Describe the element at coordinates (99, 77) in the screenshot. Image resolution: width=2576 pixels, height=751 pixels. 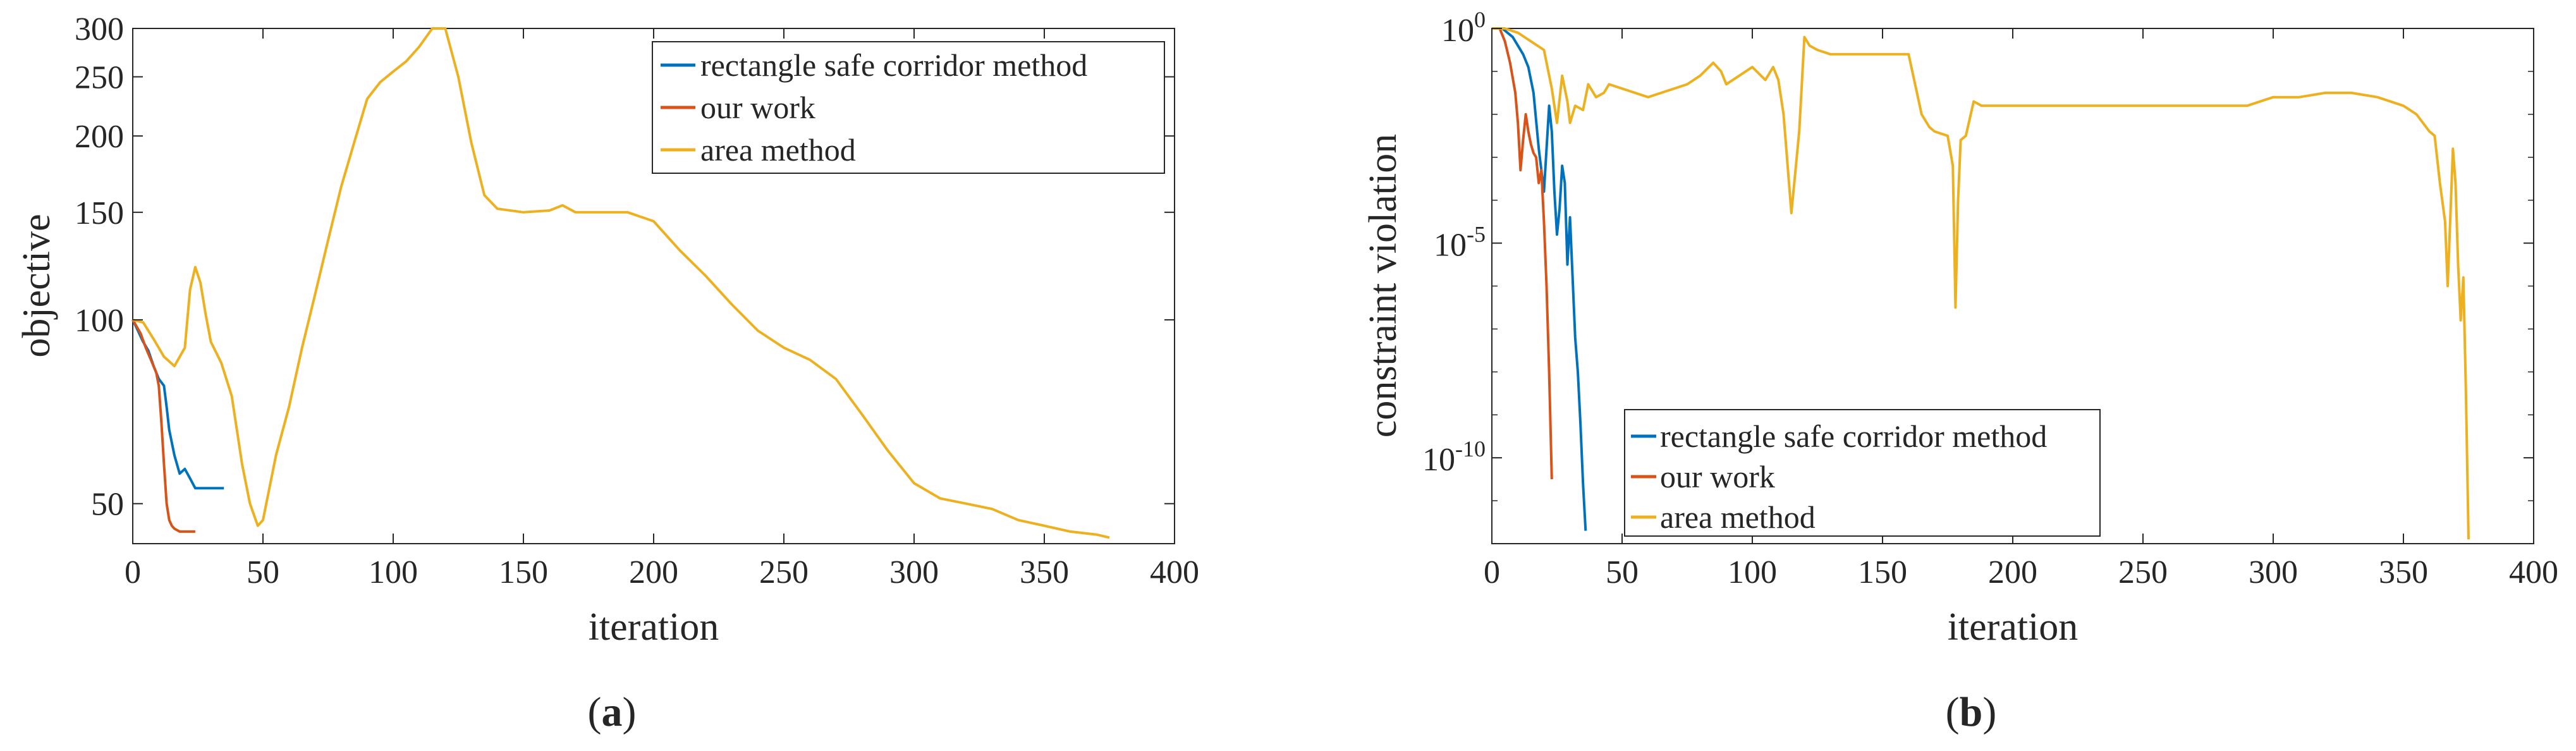
I see `panel-a-y-tick-label: 250` at that location.